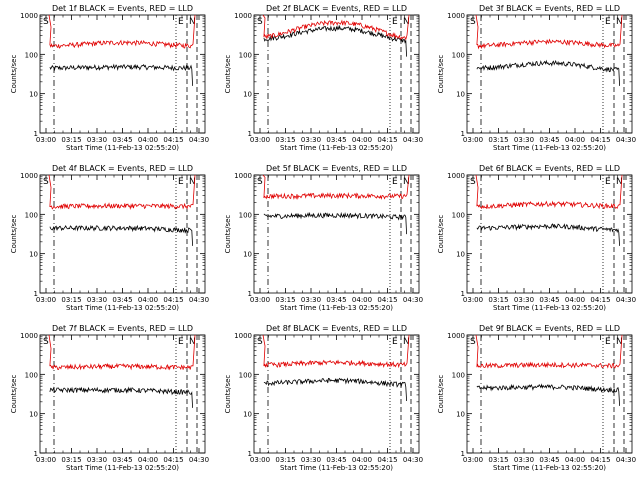  Describe the element at coordinates (336, 328) in the screenshot. I see `panel-title: Det 8f BLACK = Events, RED = LLD` at that location.